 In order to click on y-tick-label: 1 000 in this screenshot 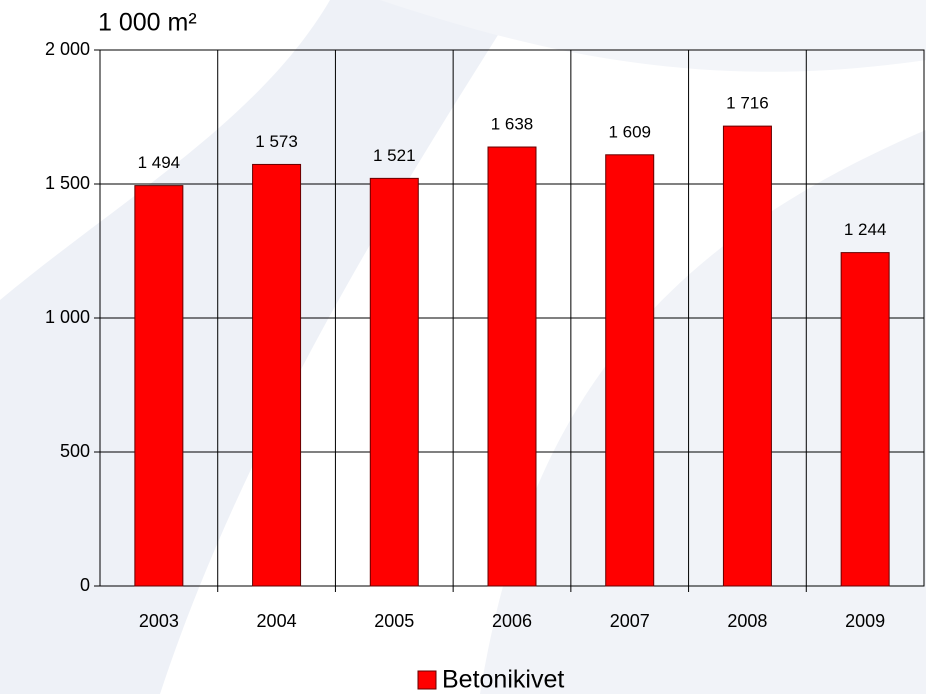, I will do `click(67, 317)`.